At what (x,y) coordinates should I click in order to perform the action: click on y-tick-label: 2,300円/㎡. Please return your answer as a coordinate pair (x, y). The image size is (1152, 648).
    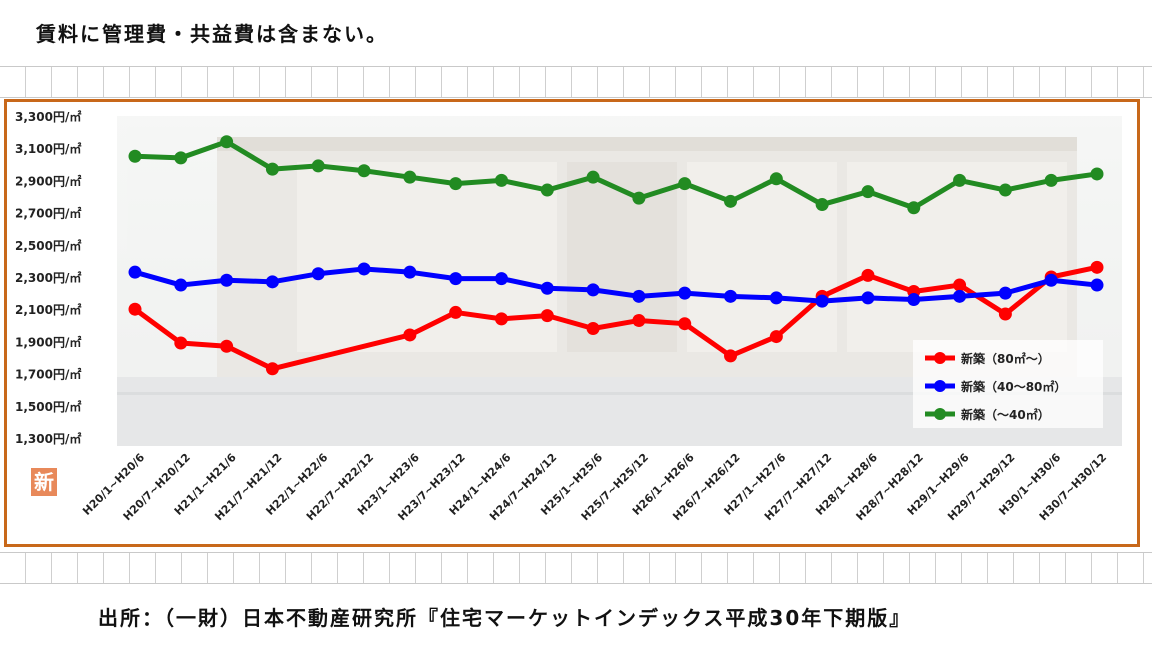
    Looking at the image, I should click on (48, 277).